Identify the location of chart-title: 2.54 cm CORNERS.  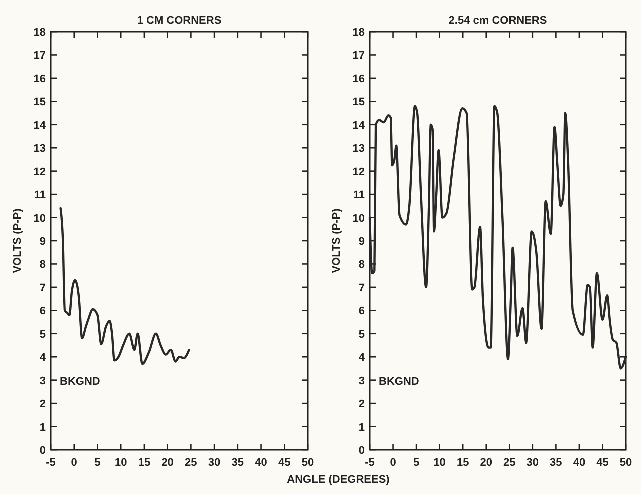
(498, 21).